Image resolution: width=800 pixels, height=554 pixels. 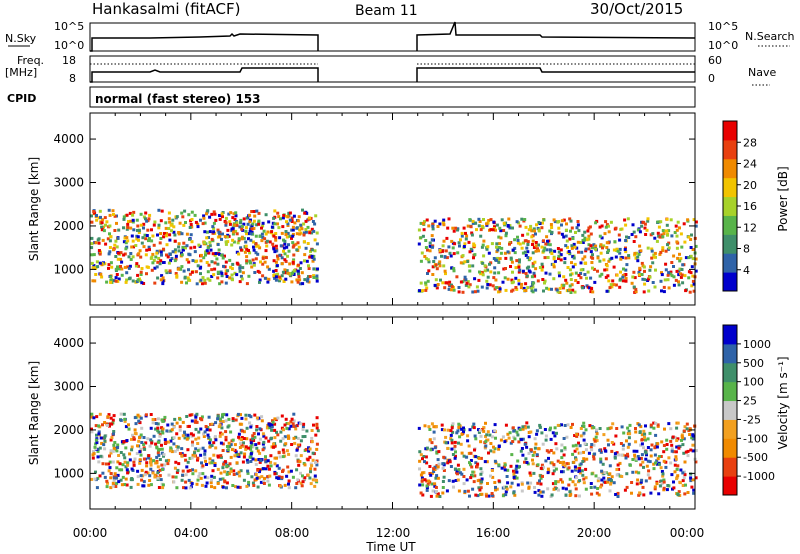 What do you see at coordinates (594, 533) in the screenshot?
I see `x-tick-5: 20:00` at bounding box center [594, 533].